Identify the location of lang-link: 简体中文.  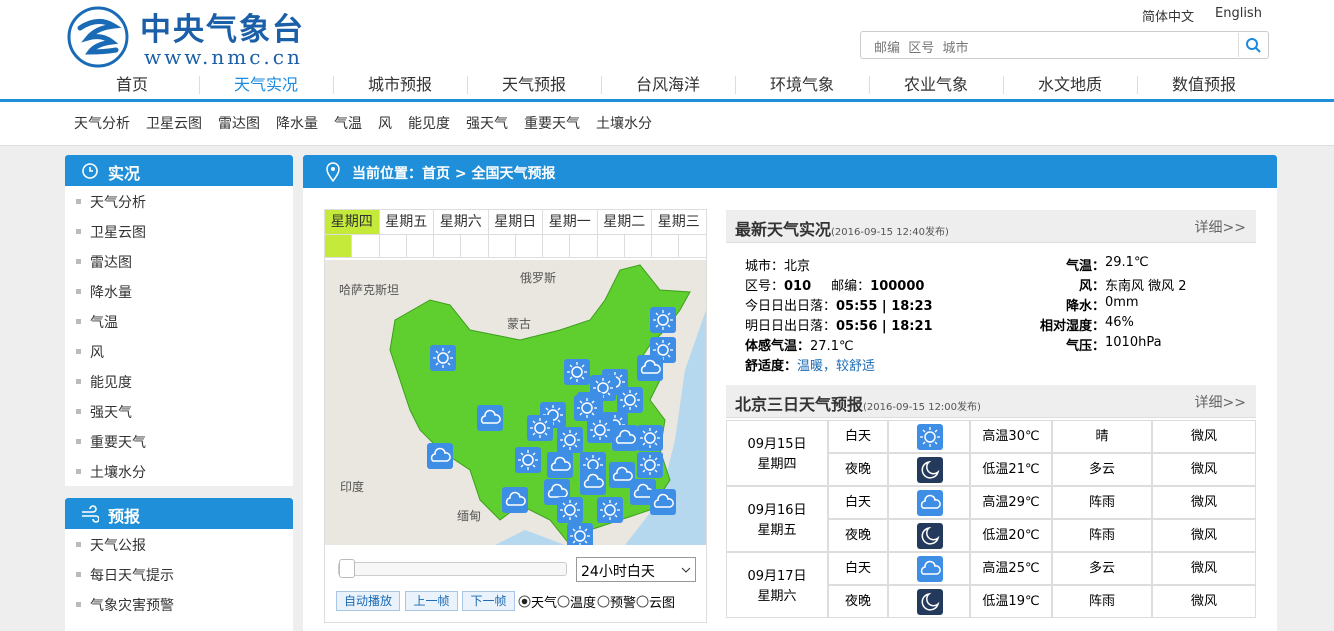
(1168, 17).